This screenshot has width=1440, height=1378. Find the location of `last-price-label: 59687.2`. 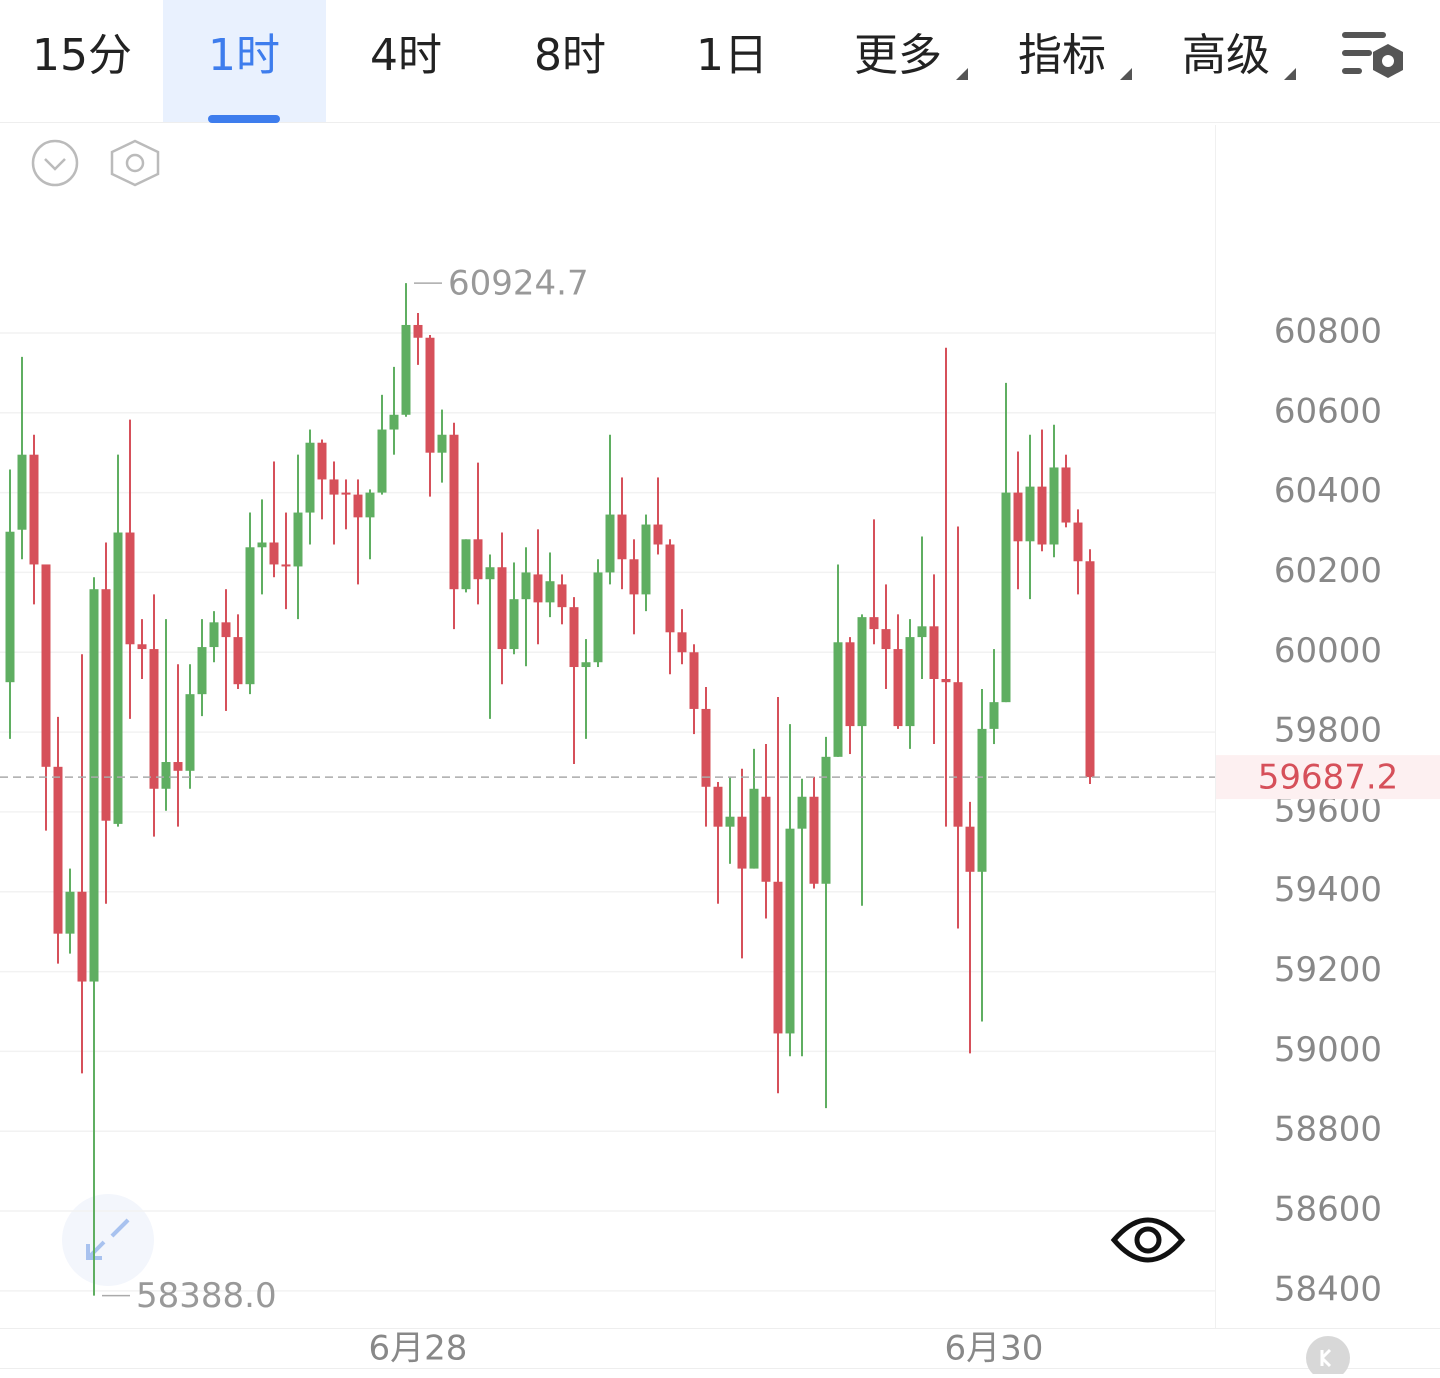

last-price-label: 59687.2 is located at coordinates (1328, 778).